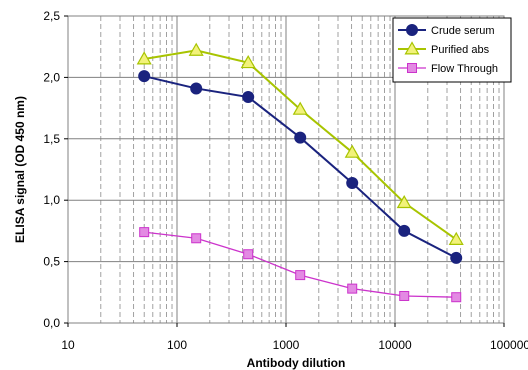  I want to click on y-tick-label: 2,0, so click(51, 77).